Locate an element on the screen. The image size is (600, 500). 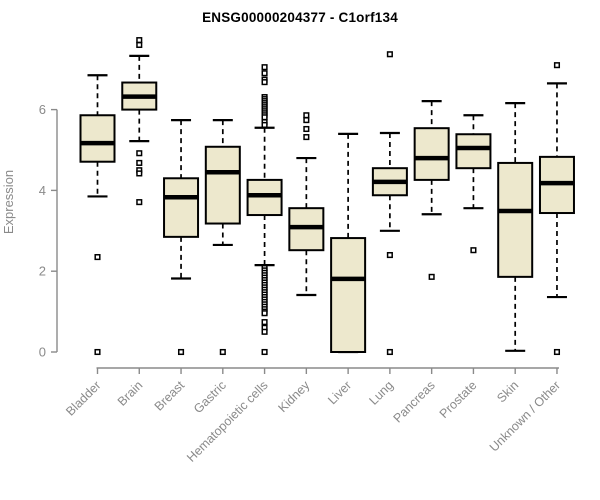
box-liver is located at coordinates (348, 295).